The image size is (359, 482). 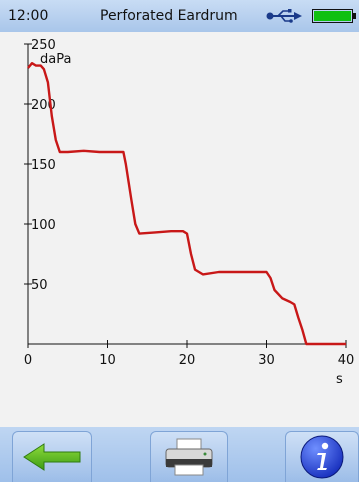 I want to click on y-tick-label: 250, so click(x=43, y=45).